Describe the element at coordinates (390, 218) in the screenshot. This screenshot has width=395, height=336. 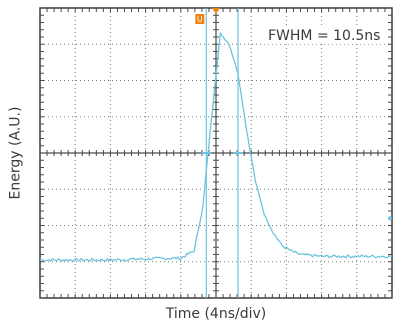
I see `channel-offset-marker` at that location.